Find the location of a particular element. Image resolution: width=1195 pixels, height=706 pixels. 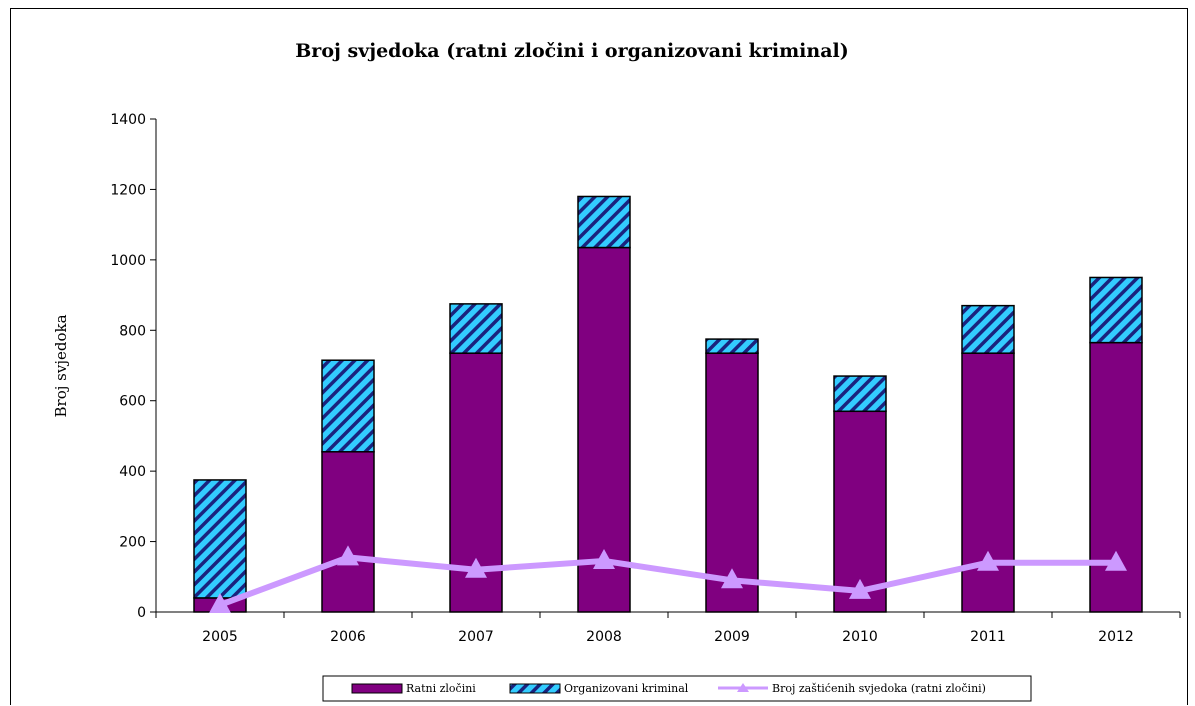

y-tick-label: 400 is located at coordinates (132, 472).